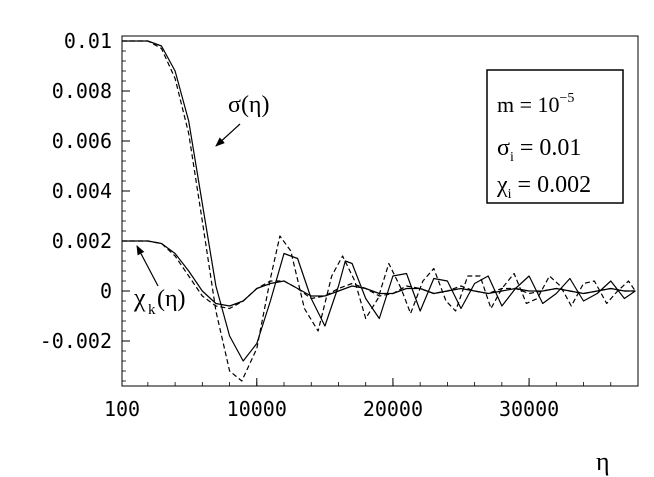  Describe the element at coordinates (543, 187) in the screenshot. I see `legend-chi-initial: χi = 0.002` at that location.